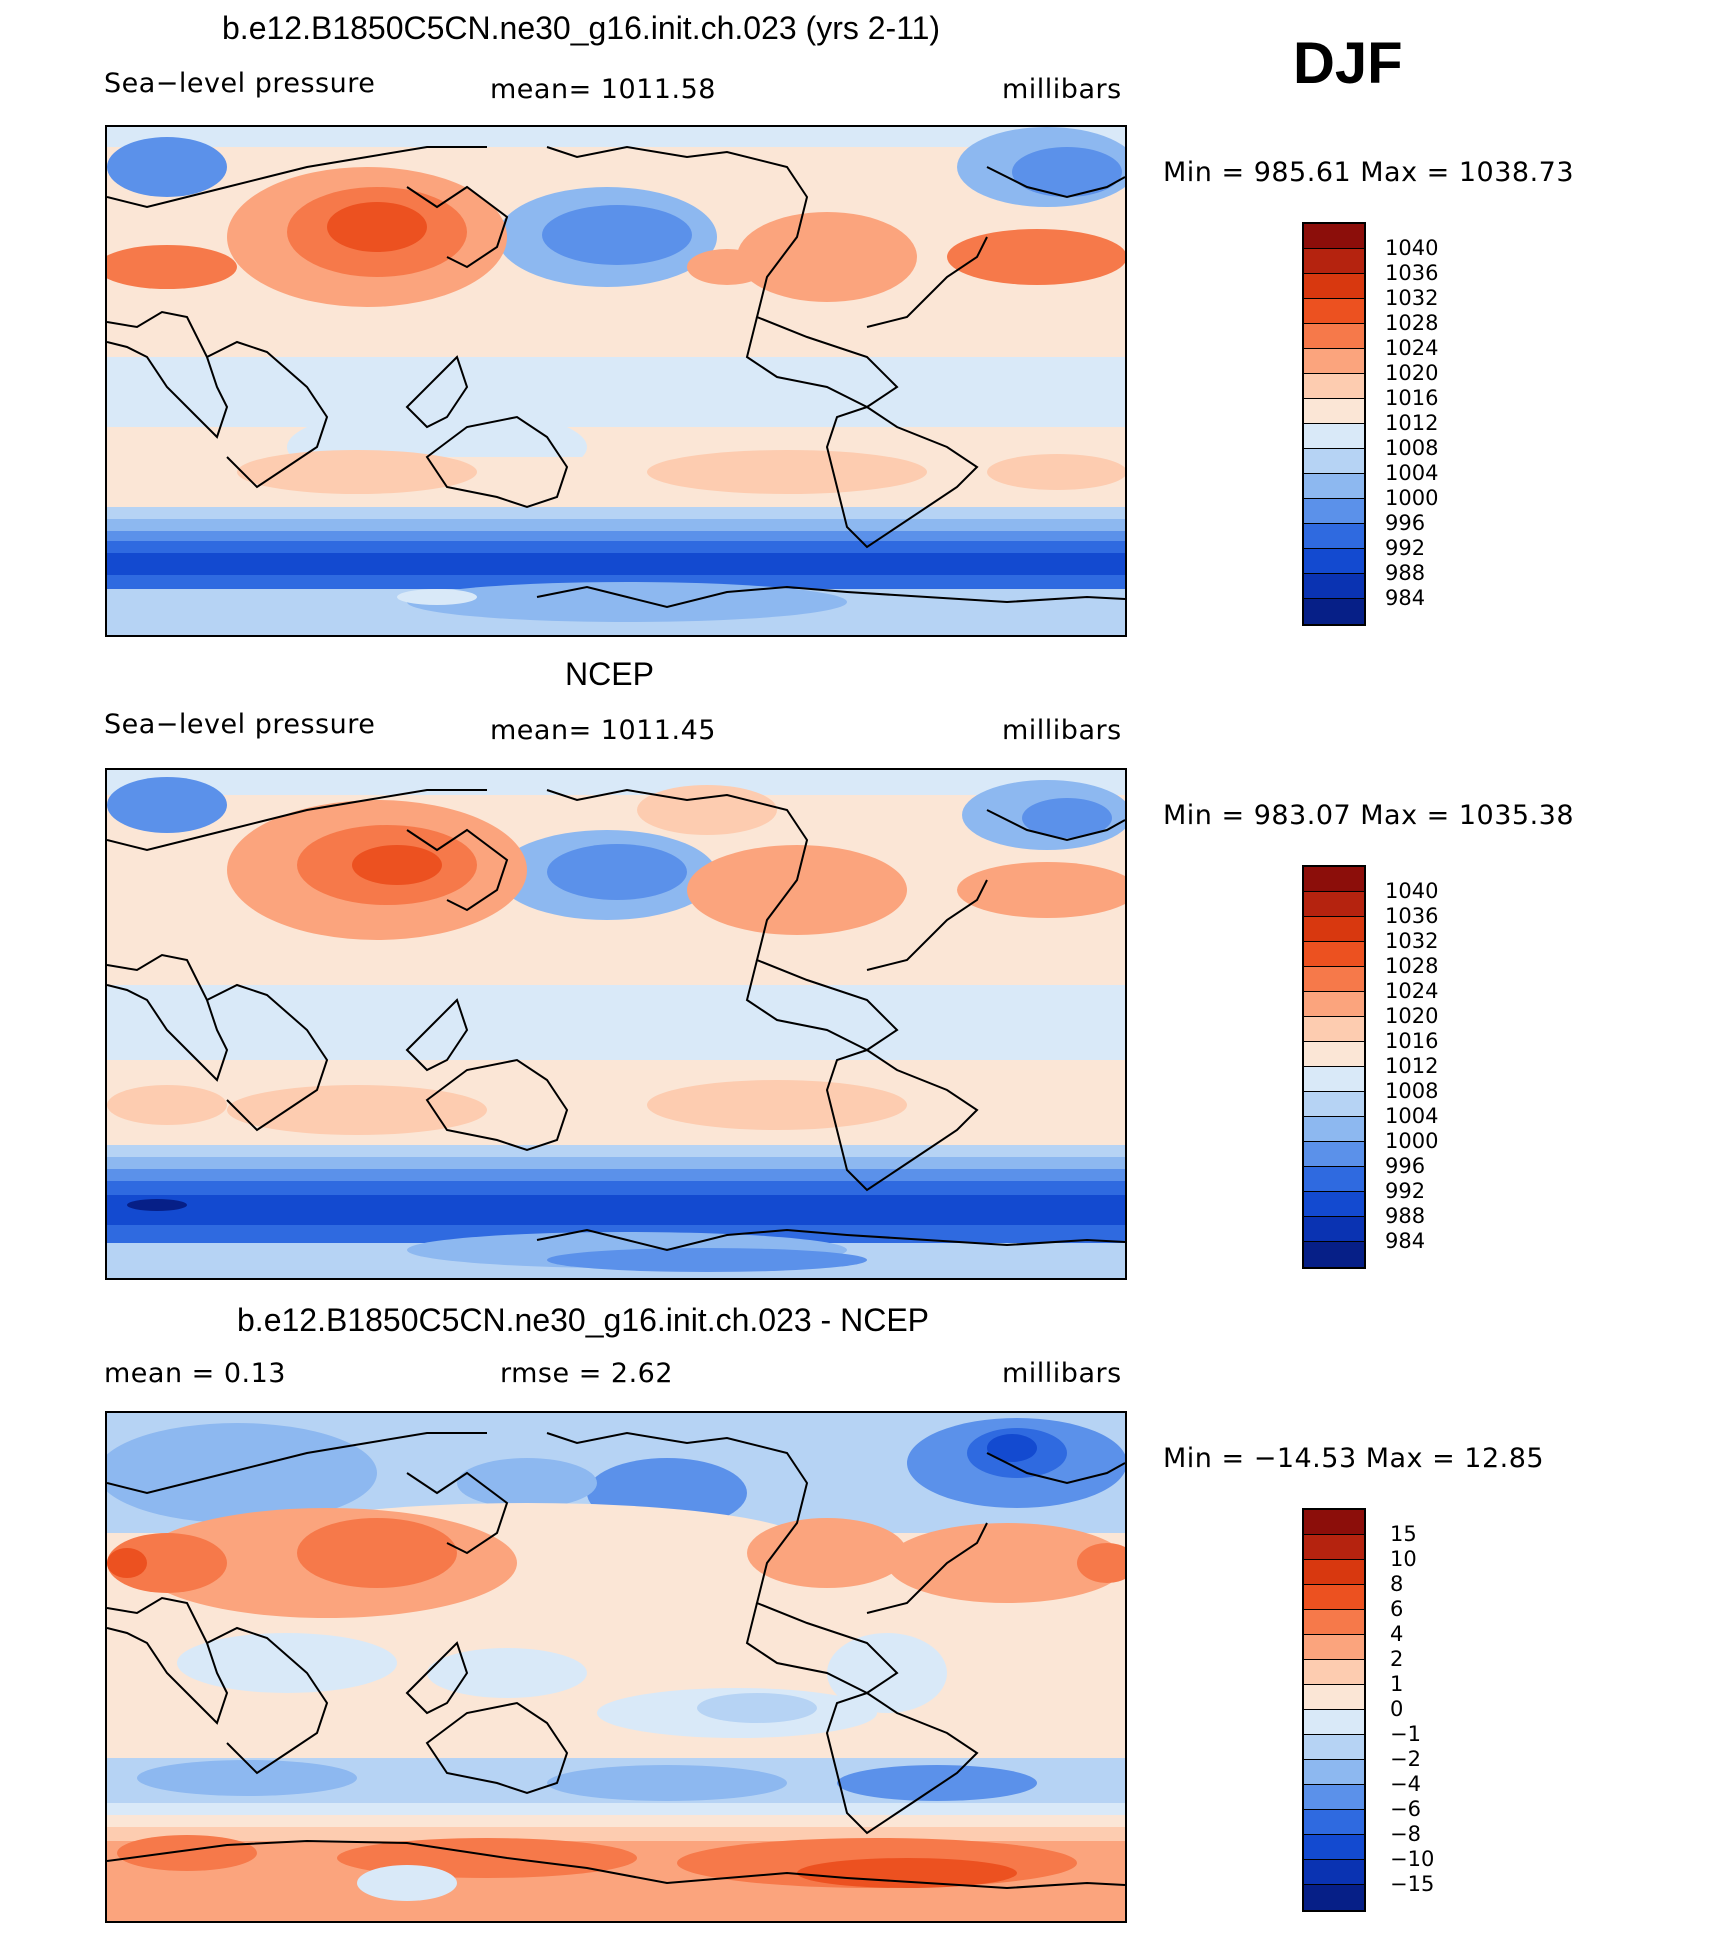  Describe the element at coordinates (1403, 1559) in the screenshot. I see `colorbar-label: 10` at that location.